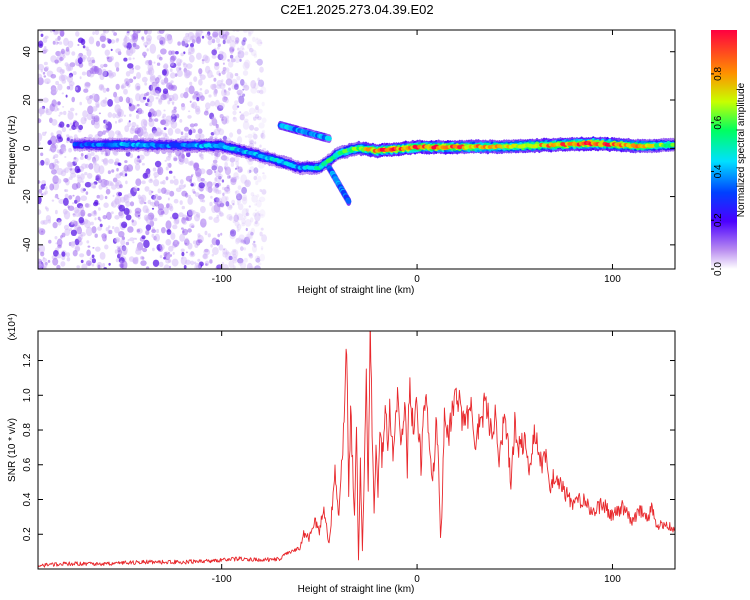  What do you see at coordinates (27, 360) in the screenshot?
I see `snr-y-tick-label: 1.2` at bounding box center [27, 360].